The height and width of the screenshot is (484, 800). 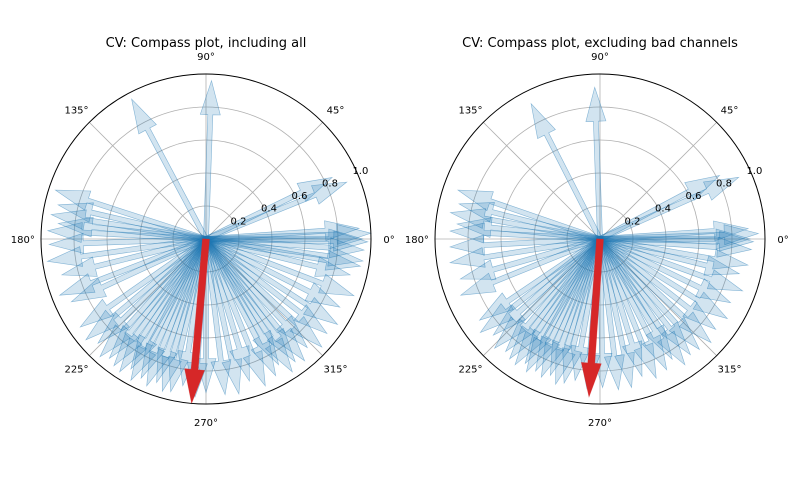 I want to click on chart-title: CV: Compass plot, including all, so click(x=206, y=43).